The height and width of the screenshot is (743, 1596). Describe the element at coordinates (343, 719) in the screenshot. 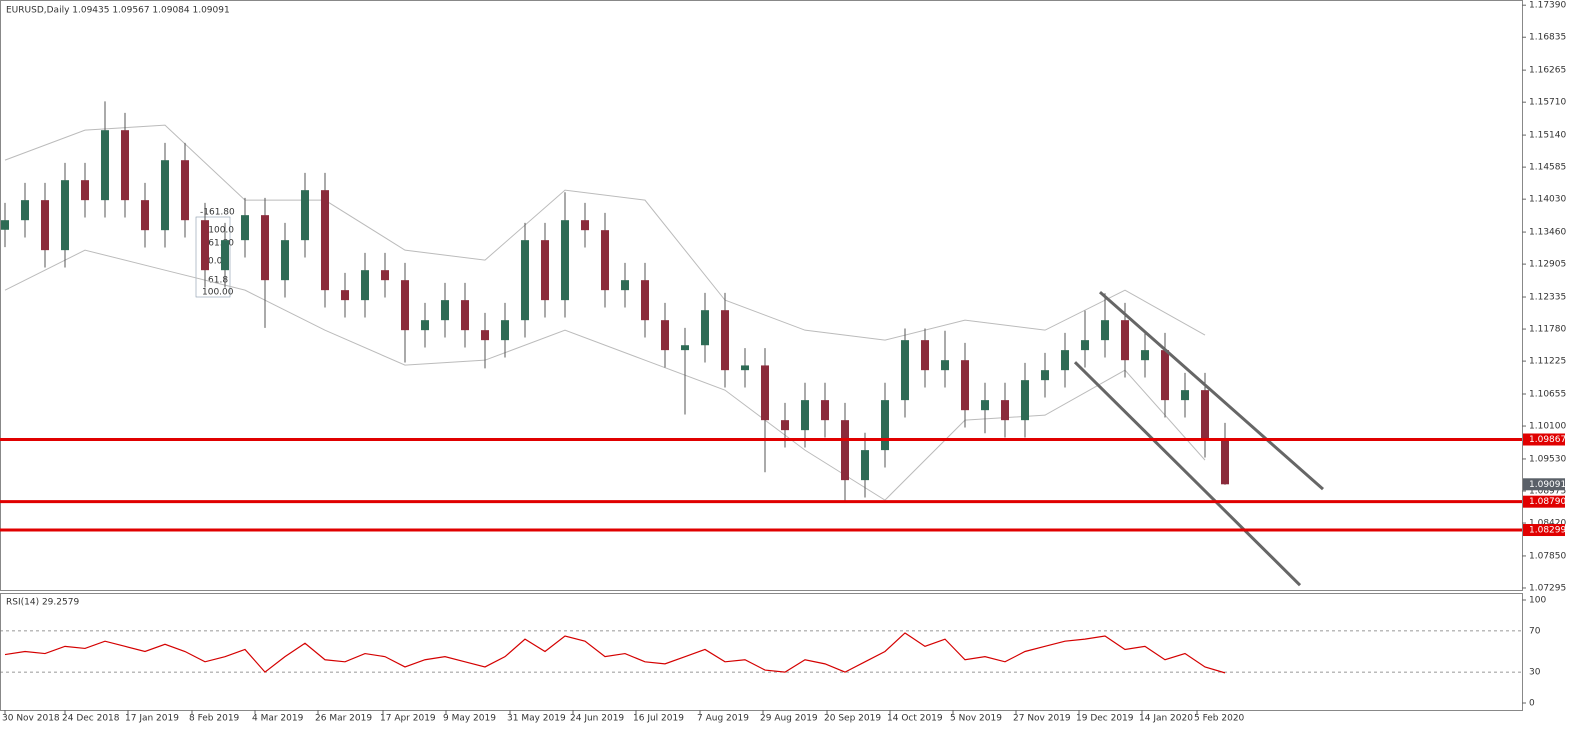

I see `x-tick-label: 26 Mar 2019` at that location.